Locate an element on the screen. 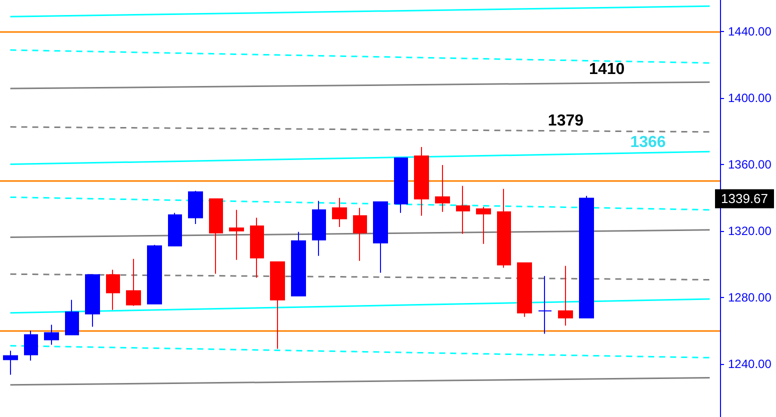  y-tick-label: 1320.00 is located at coordinates (750, 231).